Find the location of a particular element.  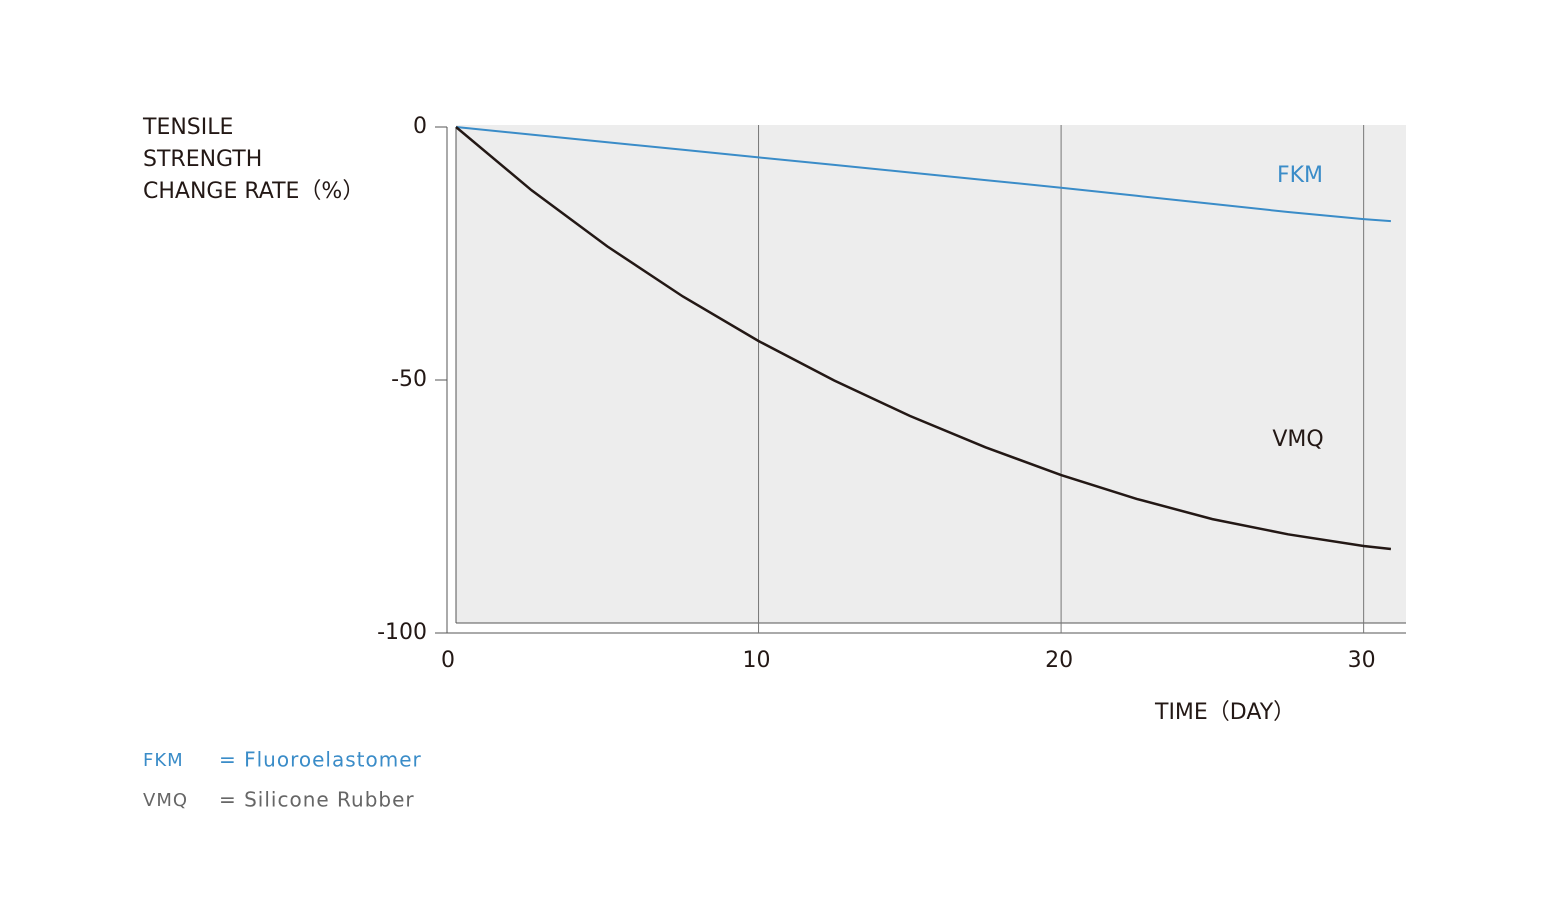

series-line is located at coordinates (923, 174).